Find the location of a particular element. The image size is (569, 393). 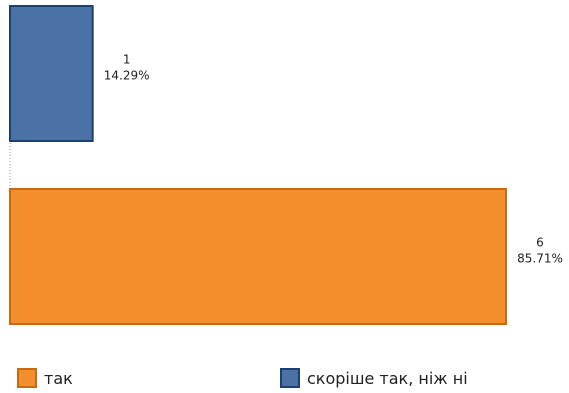

legend-label-0: так is located at coordinates (58, 378).